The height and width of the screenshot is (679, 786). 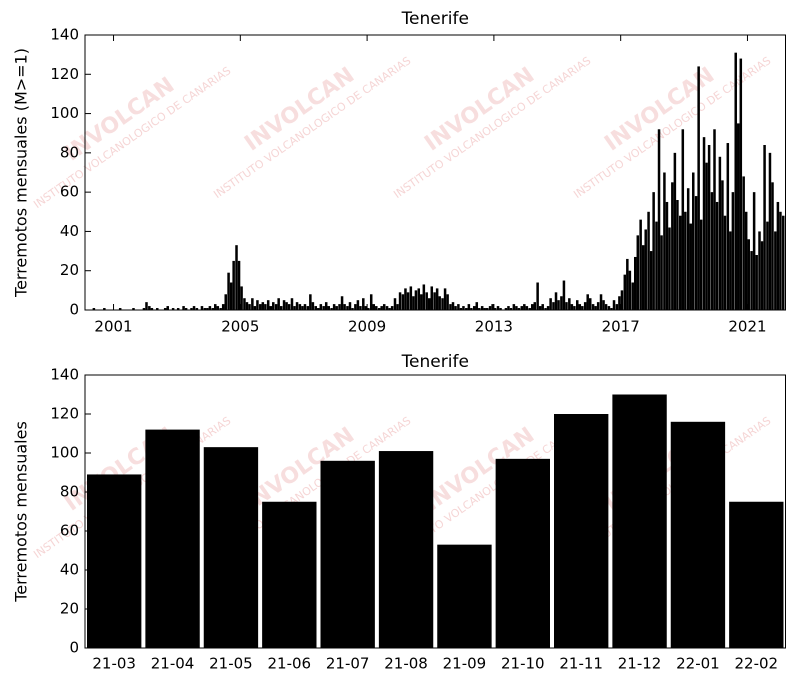 What do you see at coordinates (581, 664) in the screenshot?
I see `x-tick-label: 21-11` at bounding box center [581, 664].